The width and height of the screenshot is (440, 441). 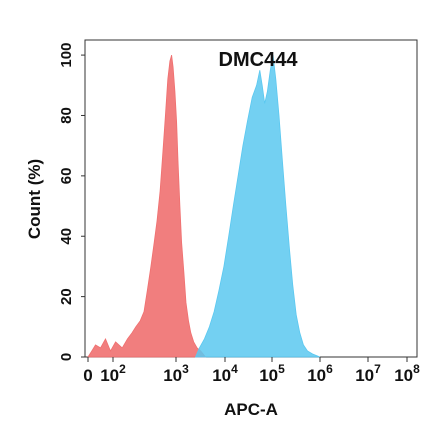 What do you see at coordinates (66, 357) in the screenshot?
I see `y-tick-label: 0` at bounding box center [66, 357].